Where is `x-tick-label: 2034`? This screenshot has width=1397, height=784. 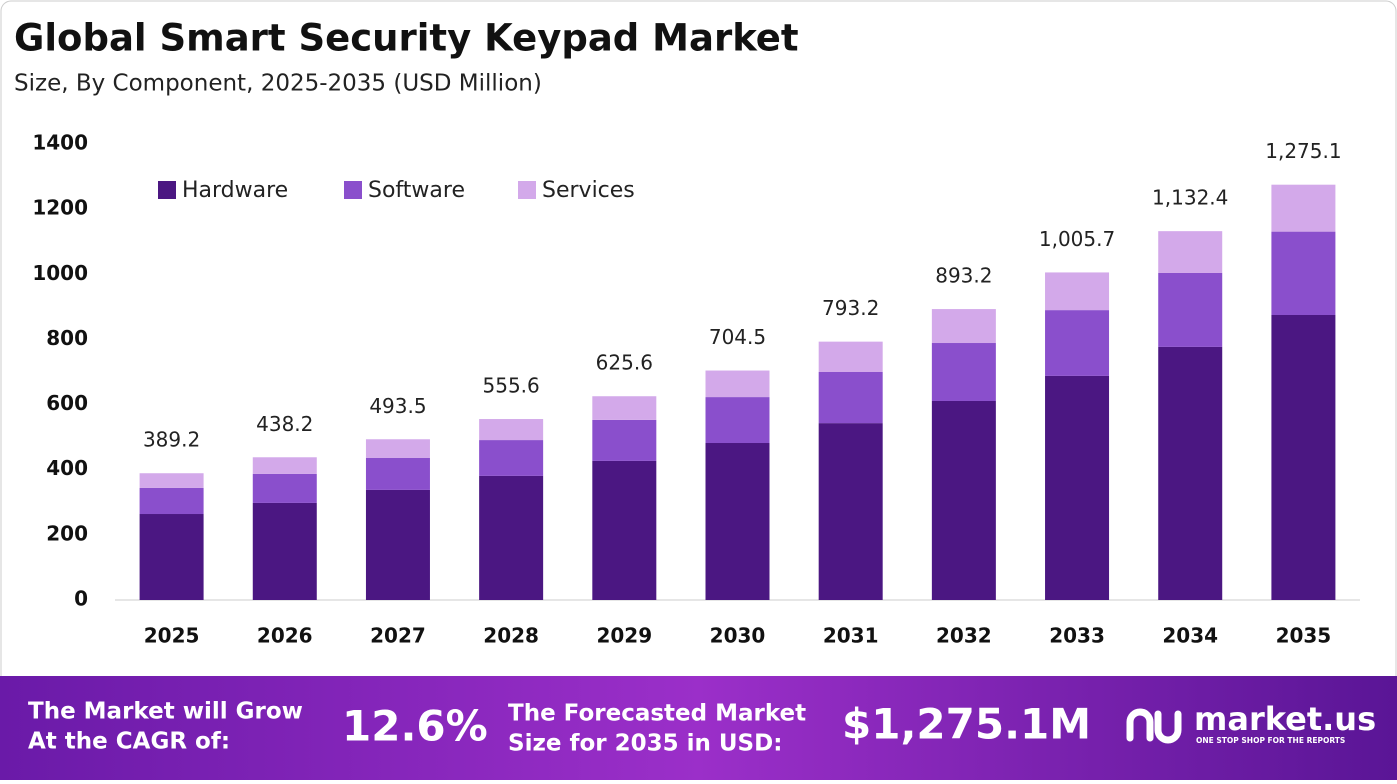 x-tick-label: 2034 is located at coordinates (1190, 636).